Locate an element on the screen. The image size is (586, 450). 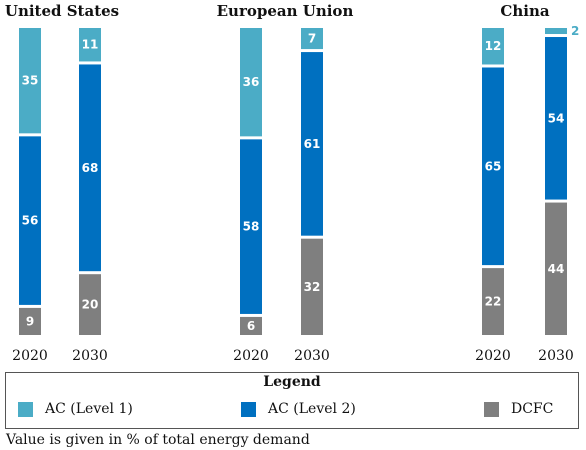
legend-label-dcfc: DCFC is located at coordinates (532, 409).